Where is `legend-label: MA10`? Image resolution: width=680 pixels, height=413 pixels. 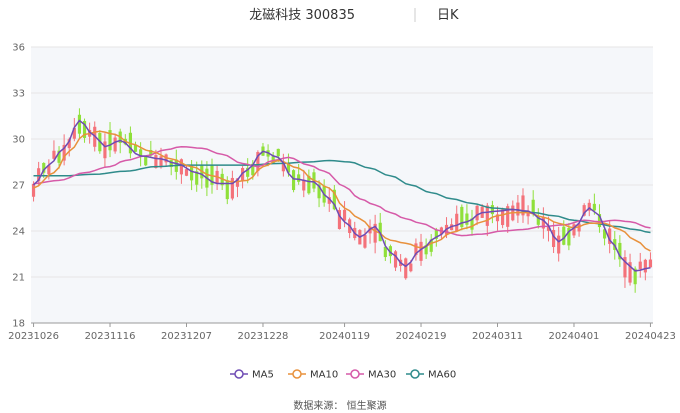 legend-label: MA10 is located at coordinates (324, 375).